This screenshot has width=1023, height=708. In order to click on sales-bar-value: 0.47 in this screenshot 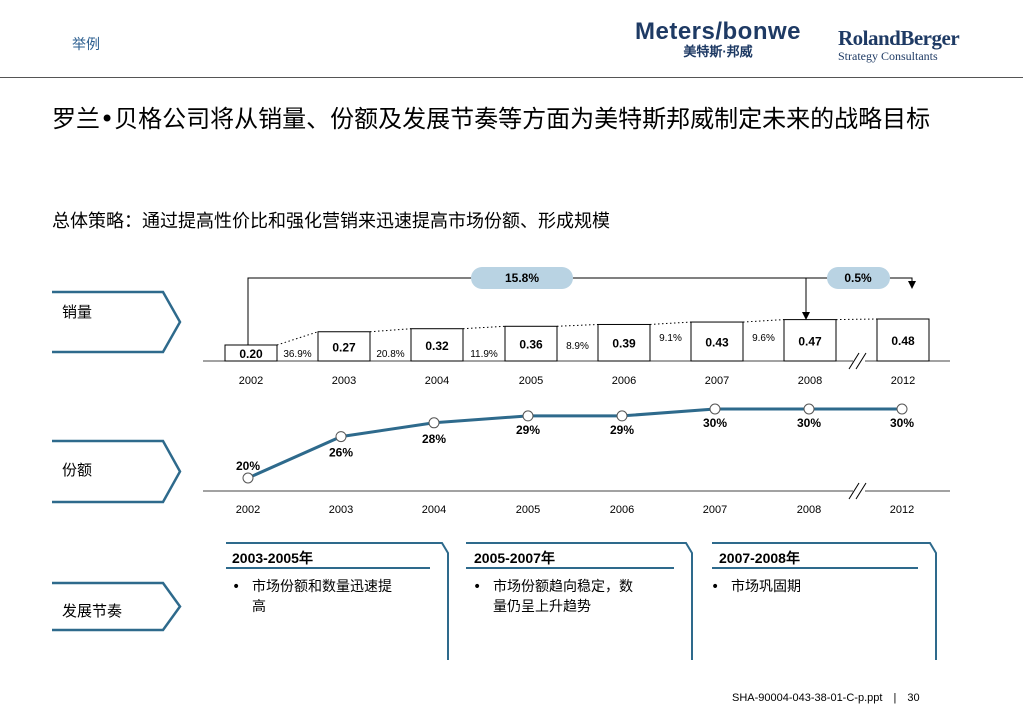, I will do `click(810, 341)`.